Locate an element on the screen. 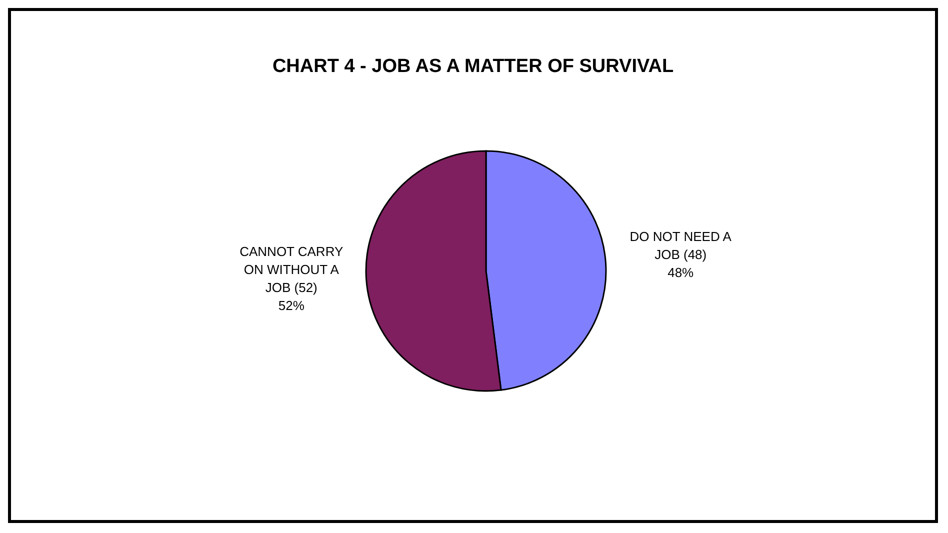  chart-title: CHART 4 - JOB AS A MATTER OF SURVIVAL is located at coordinates (473, 67).